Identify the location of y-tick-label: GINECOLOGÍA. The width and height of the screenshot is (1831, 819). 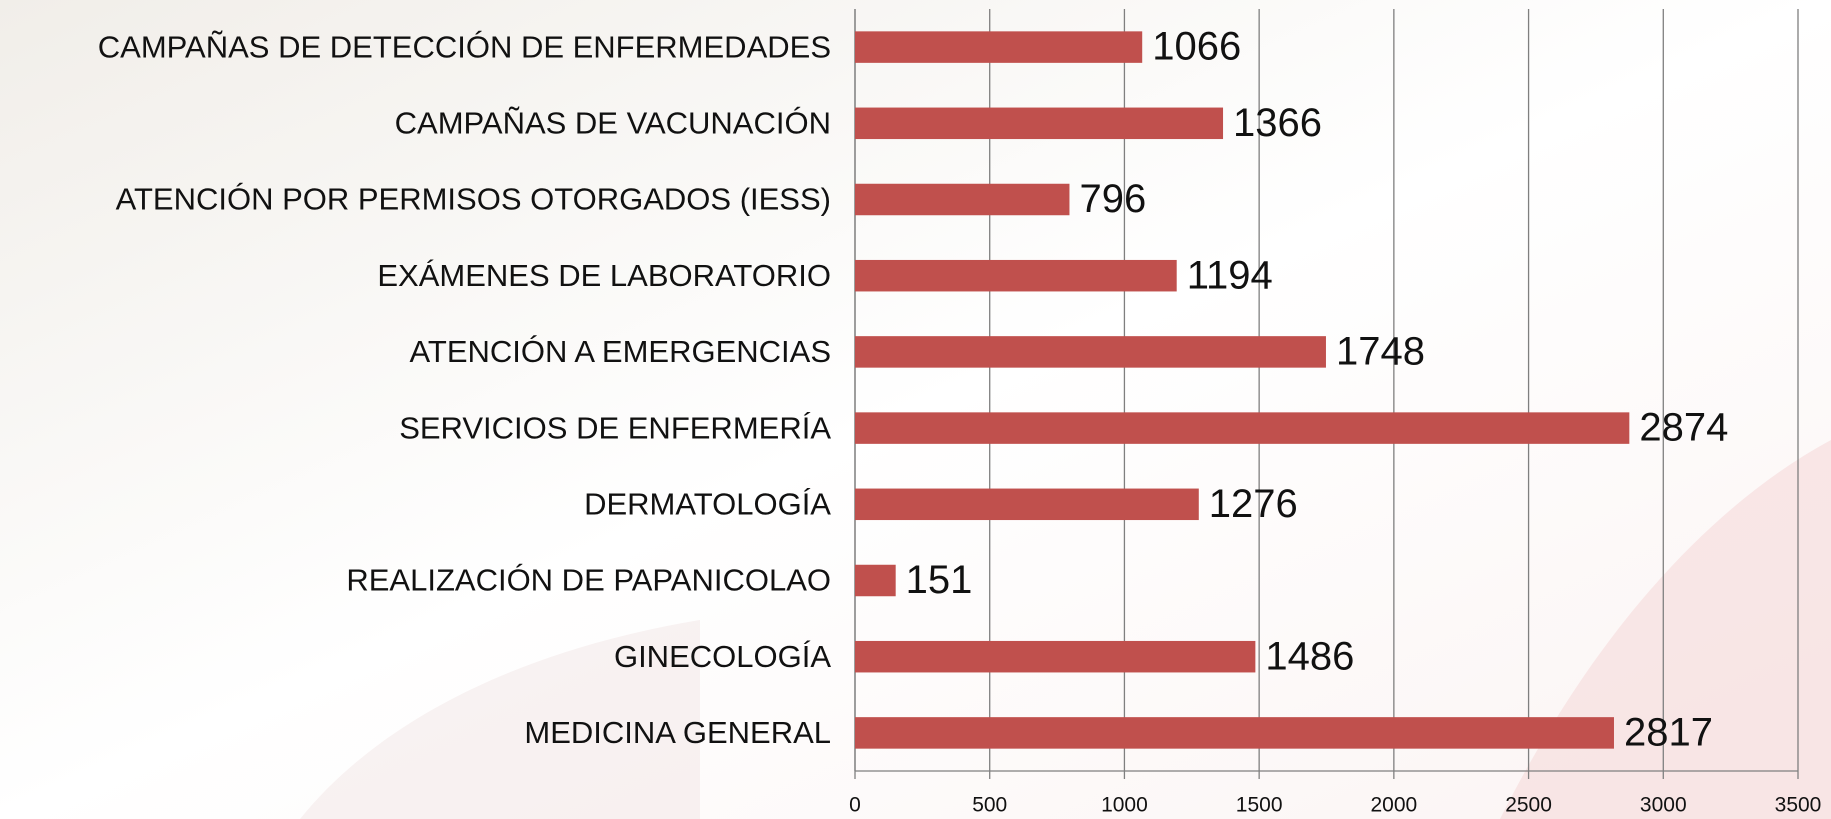
(722, 656).